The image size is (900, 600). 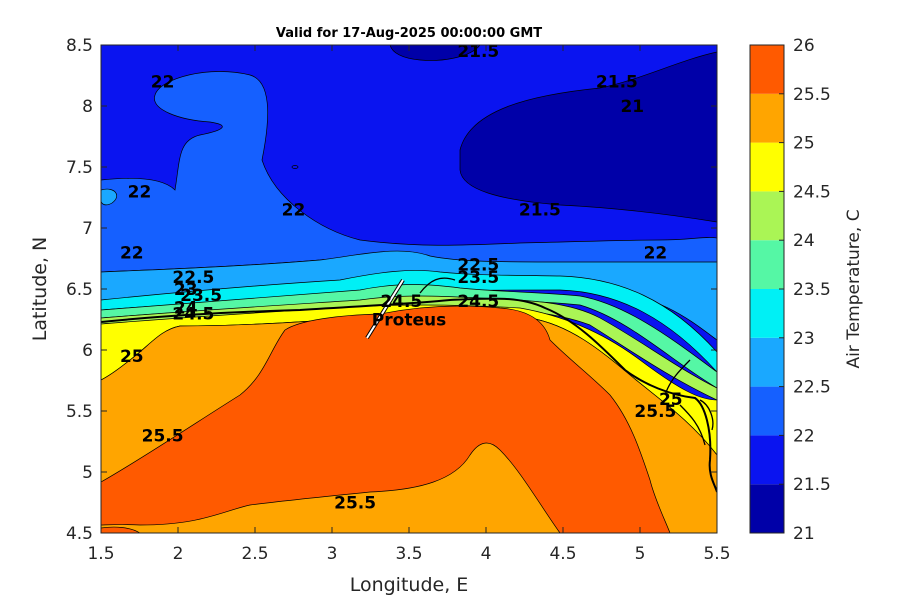 What do you see at coordinates (409, 585) in the screenshot?
I see `x-axis-label: Longitude, E` at bounding box center [409, 585].